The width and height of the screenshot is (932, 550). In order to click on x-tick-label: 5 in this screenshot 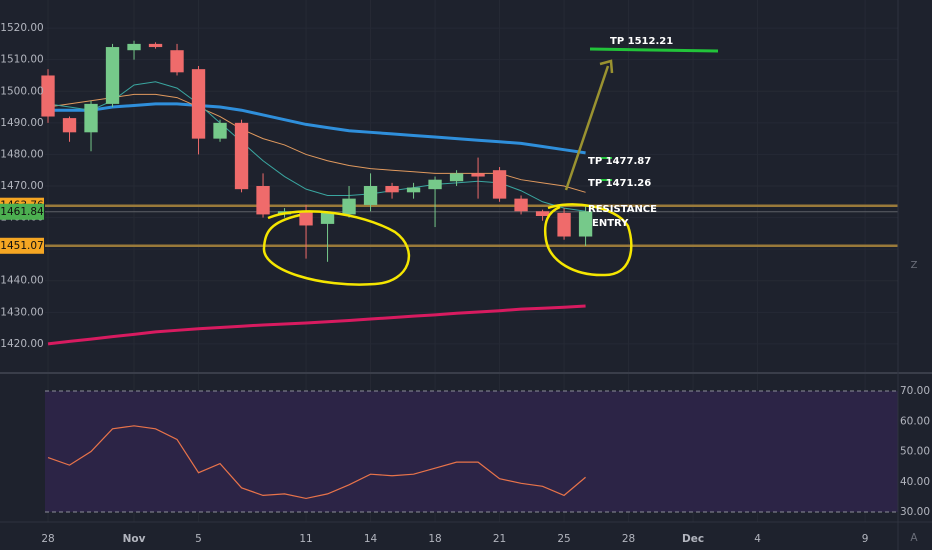, I will do `click(198, 539)`.